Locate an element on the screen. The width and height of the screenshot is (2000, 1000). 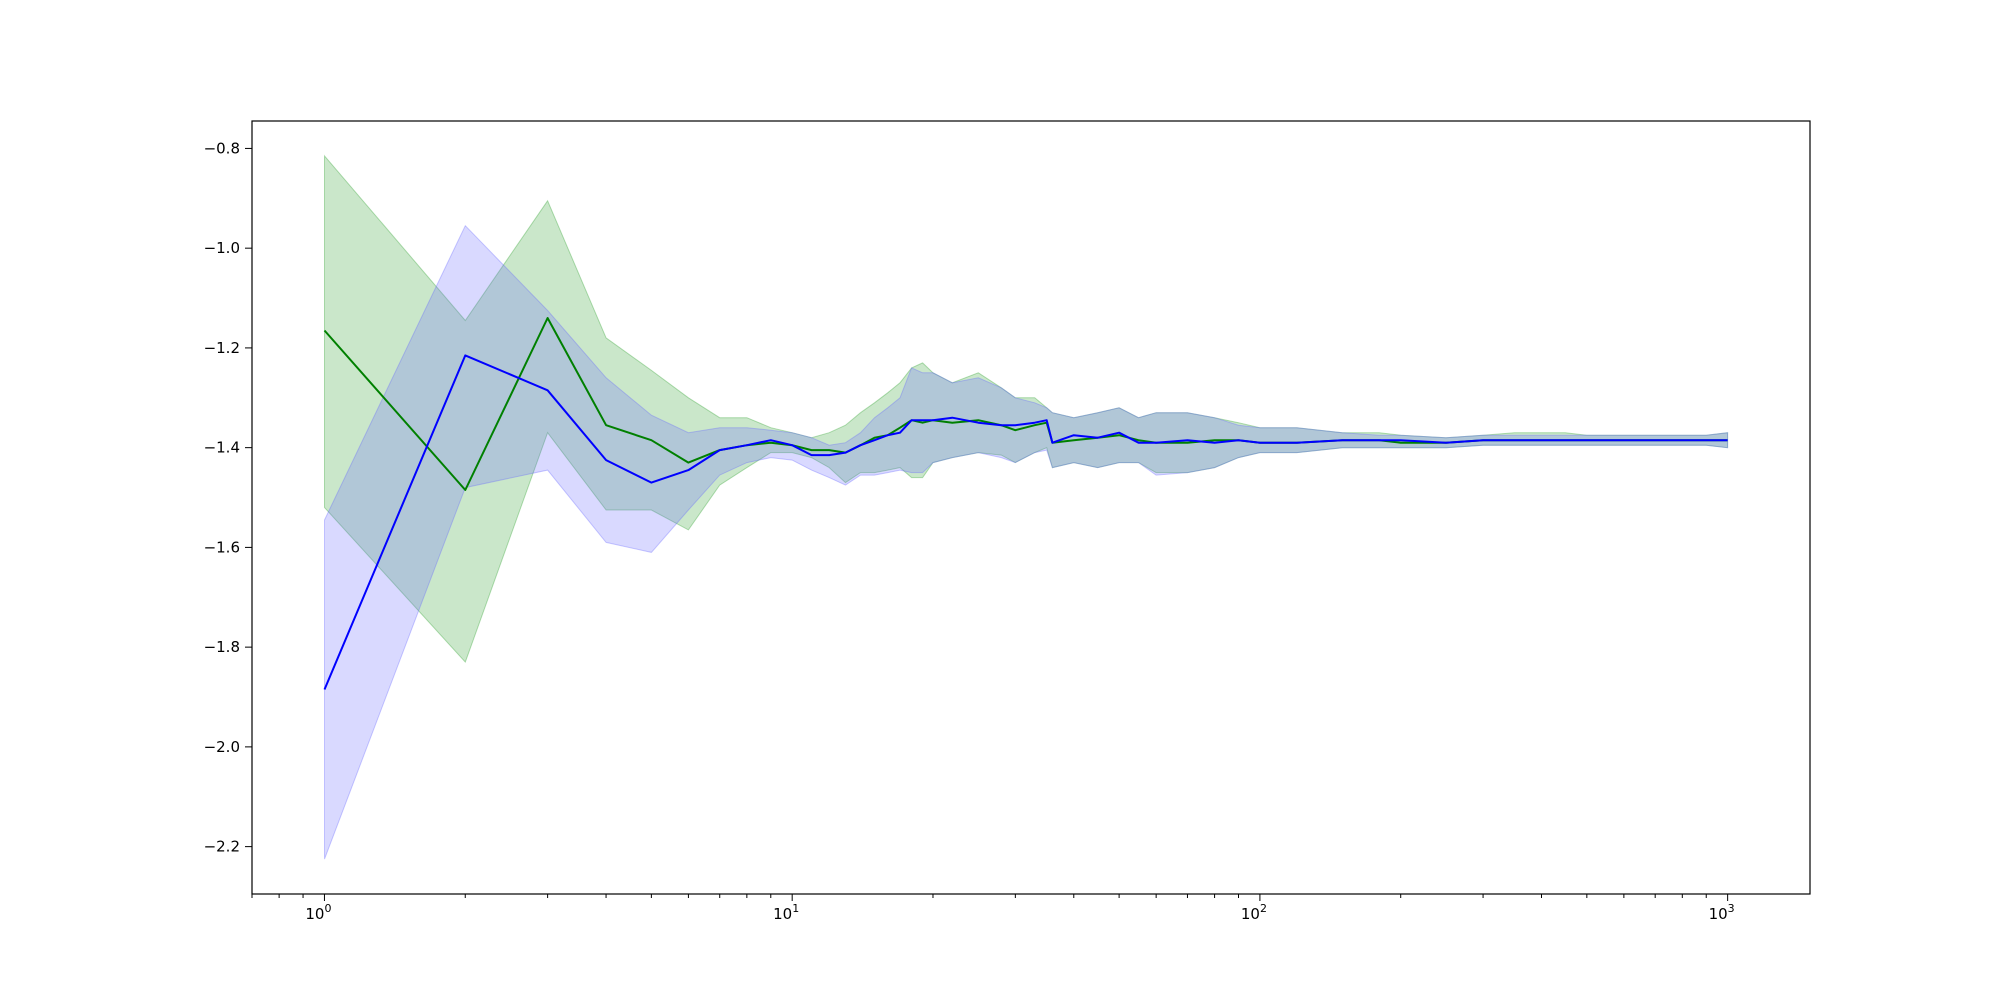
y-axis-ticks: −0.8 −1.0 −1.2 −1.4 −1.6 −1.8 −2.0 −2.2 is located at coordinates (228, 497).